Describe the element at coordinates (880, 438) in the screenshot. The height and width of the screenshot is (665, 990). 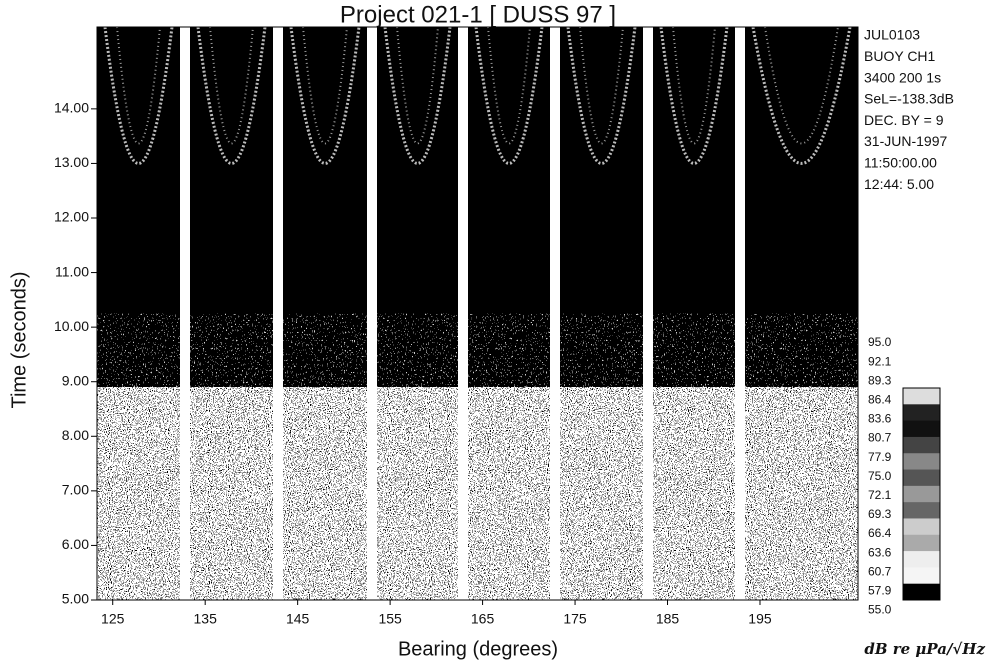
I see `colorbar-label: 80.7` at that location.